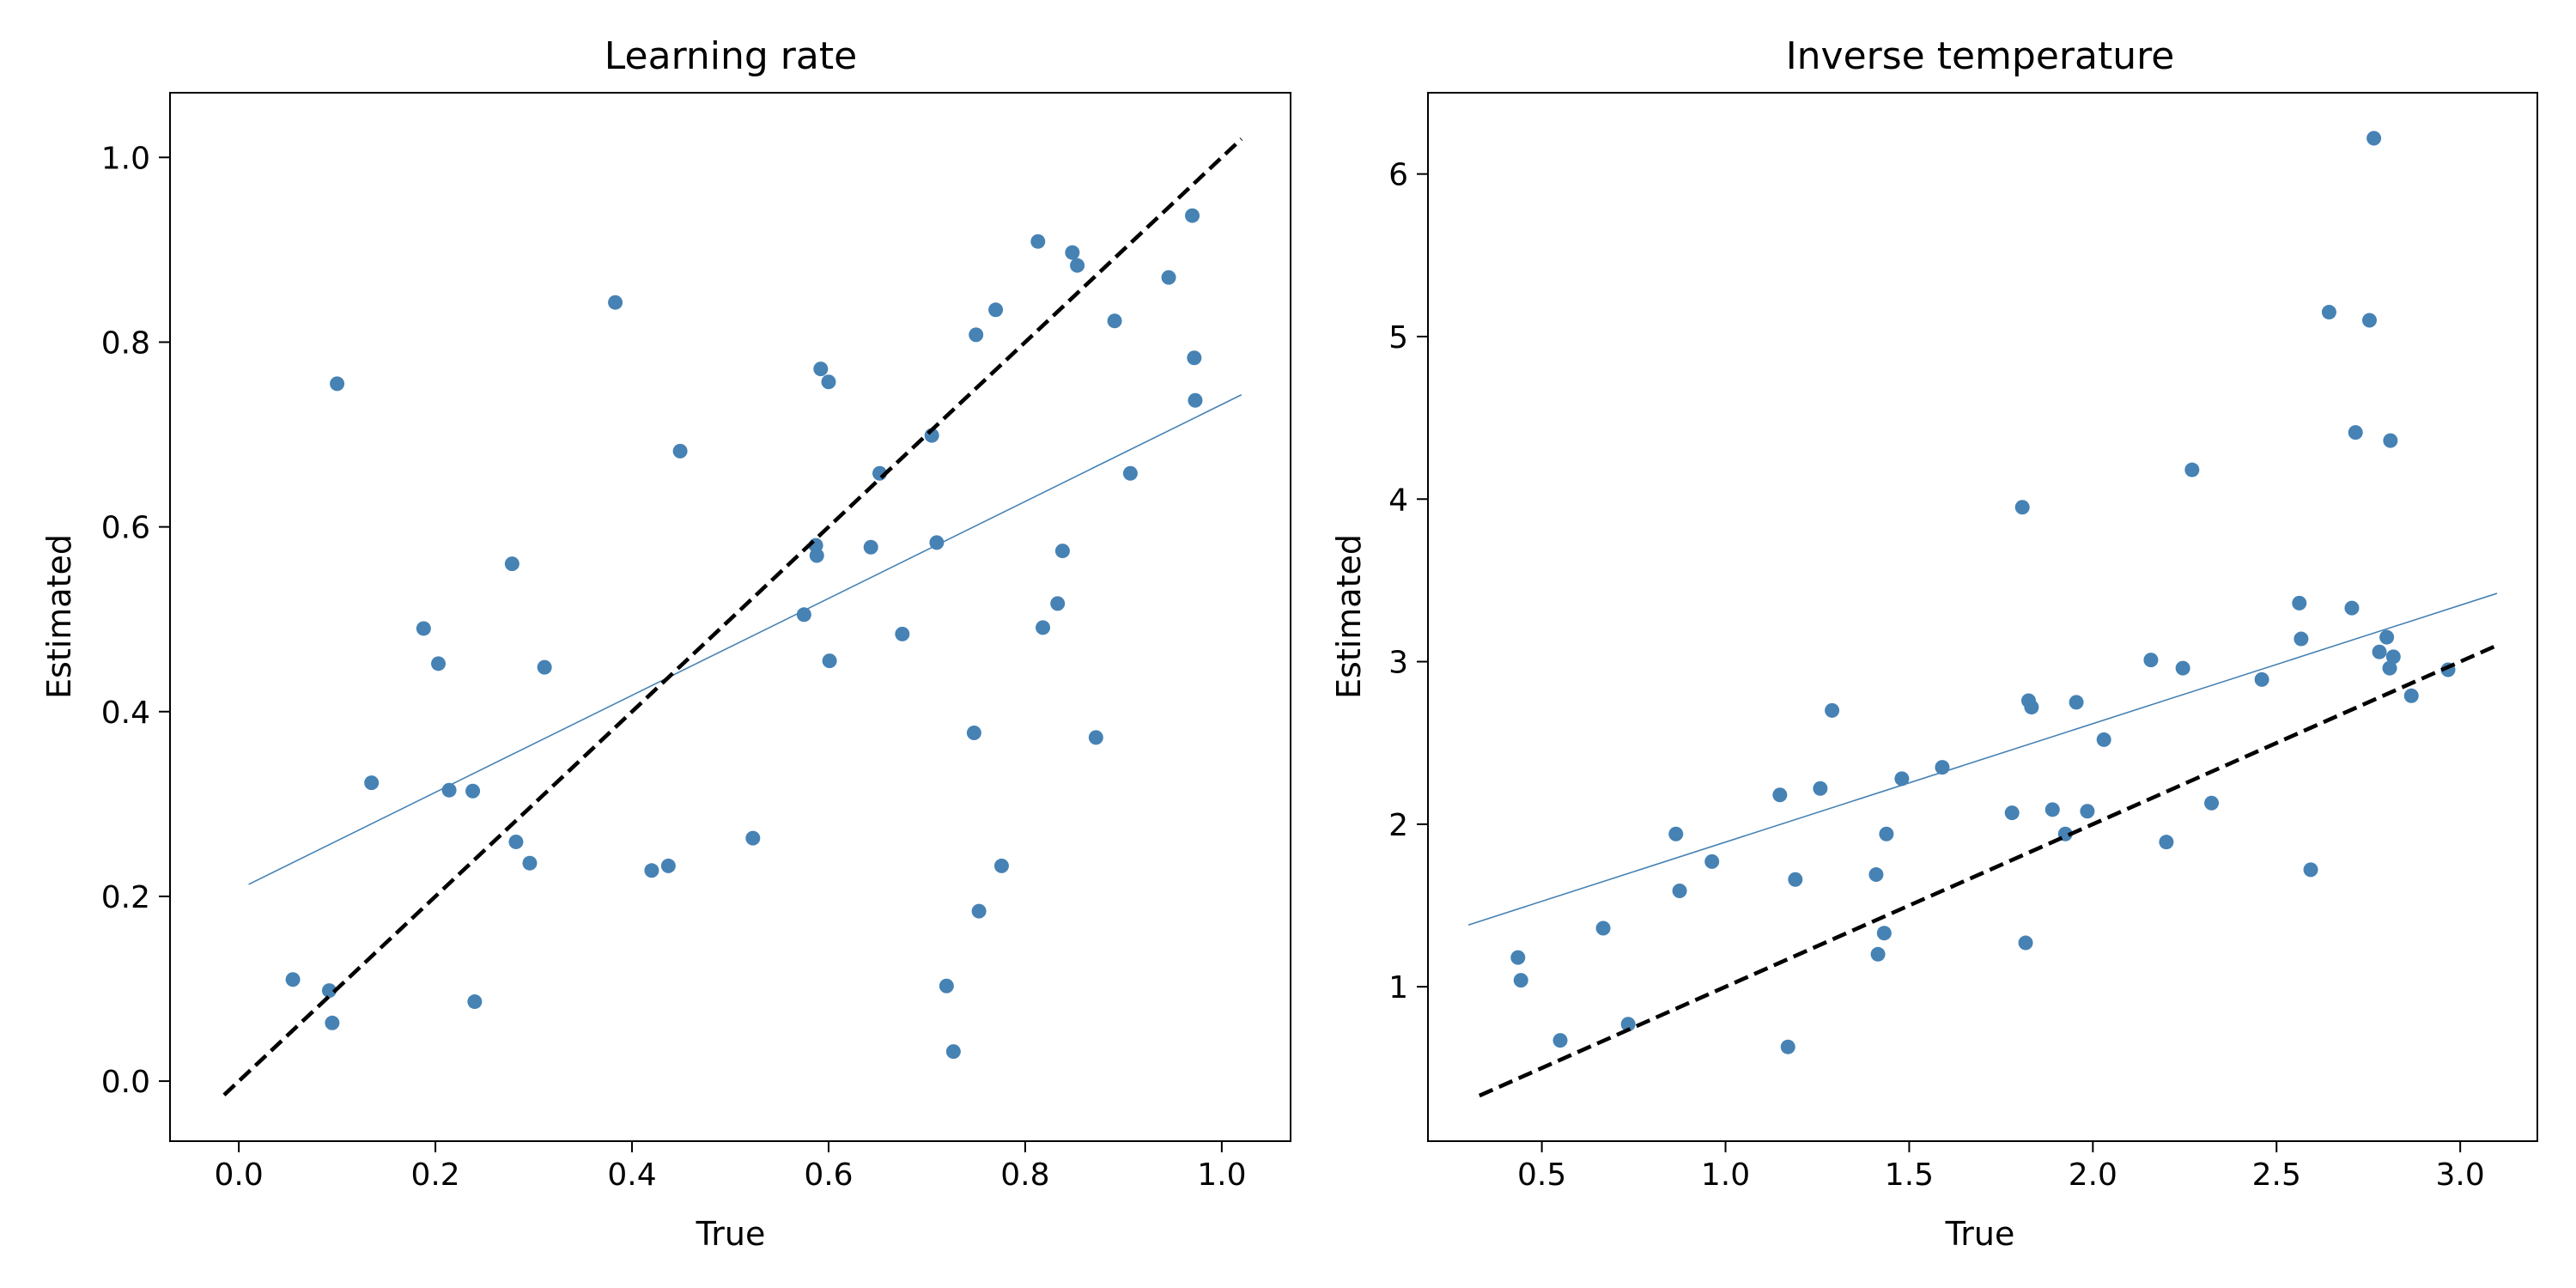 The image size is (2576, 1288). I want to click on y-axis-label: Estimated, so click(59, 616).